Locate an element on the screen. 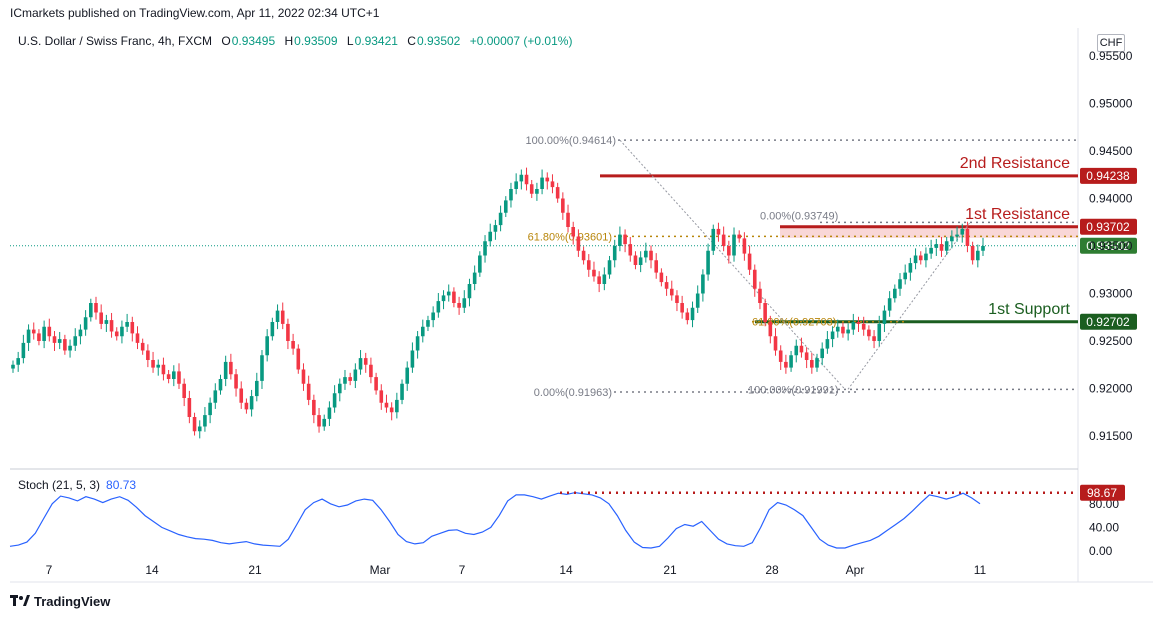 The image size is (1153, 619). y-tick-label: 0.93000 is located at coordinates (1111, 294).